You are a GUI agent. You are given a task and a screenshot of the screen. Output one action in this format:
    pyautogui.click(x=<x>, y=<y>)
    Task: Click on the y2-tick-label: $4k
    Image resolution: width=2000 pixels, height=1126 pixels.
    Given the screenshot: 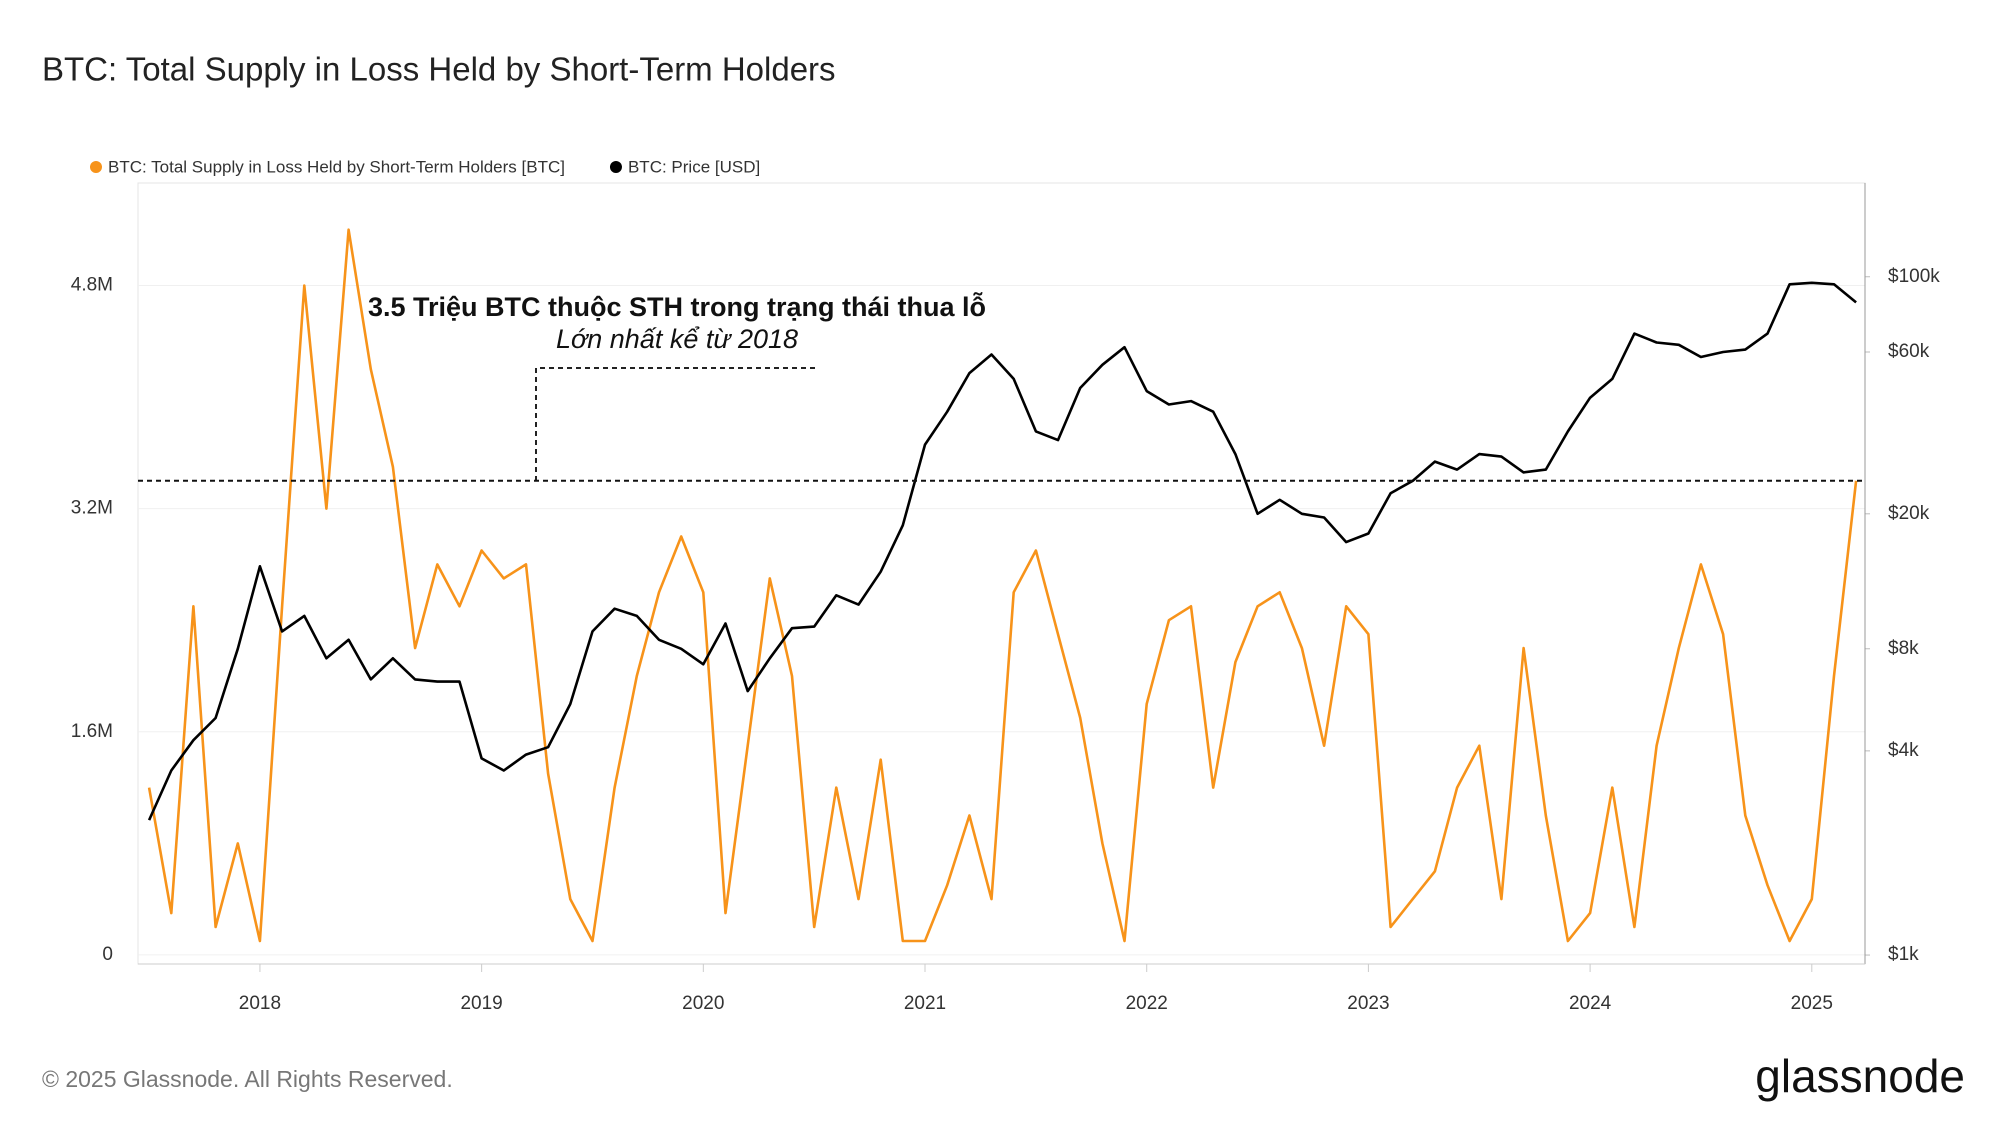 What is the action you would take?
    pyautogui.click(x=1903, y=750)
    